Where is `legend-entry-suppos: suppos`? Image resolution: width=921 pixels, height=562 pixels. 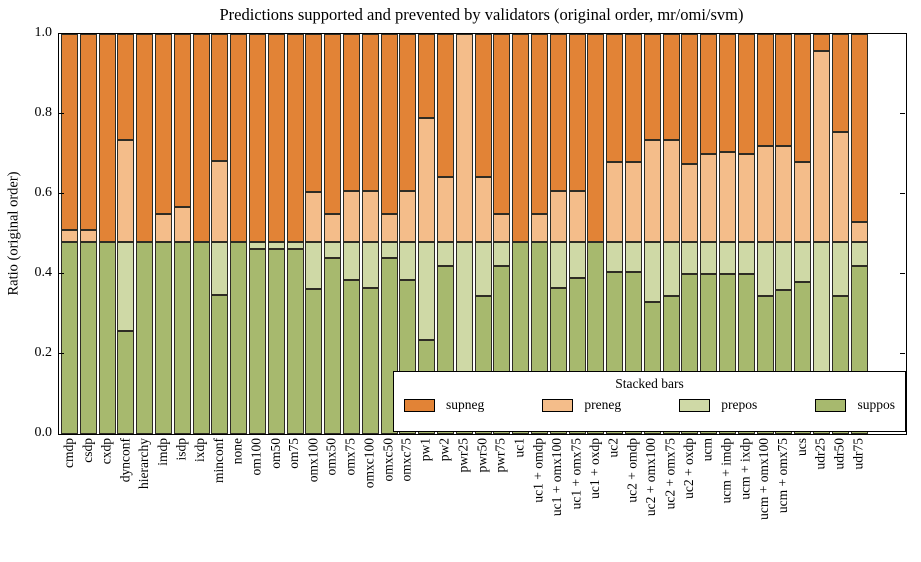 legend-entry-suppos: suppos is located at coordinates (855, 405).